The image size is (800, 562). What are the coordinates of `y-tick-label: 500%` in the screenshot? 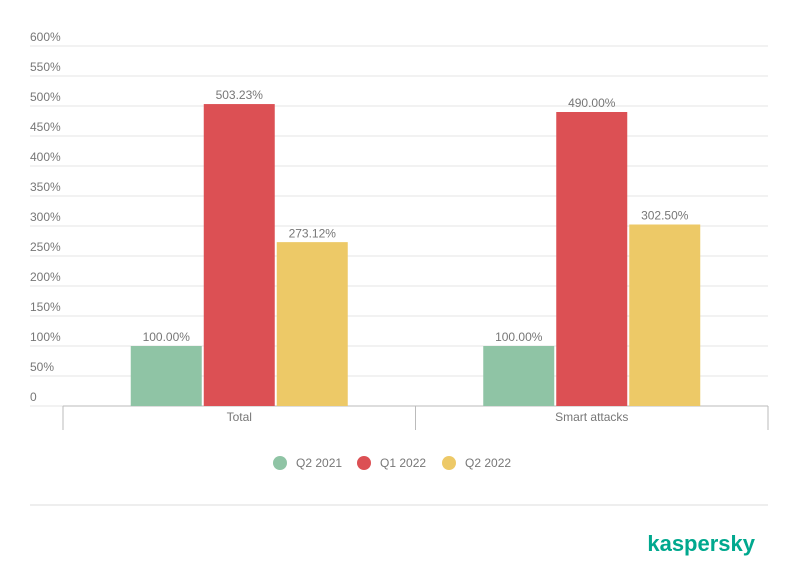 It's located at (45, 97).